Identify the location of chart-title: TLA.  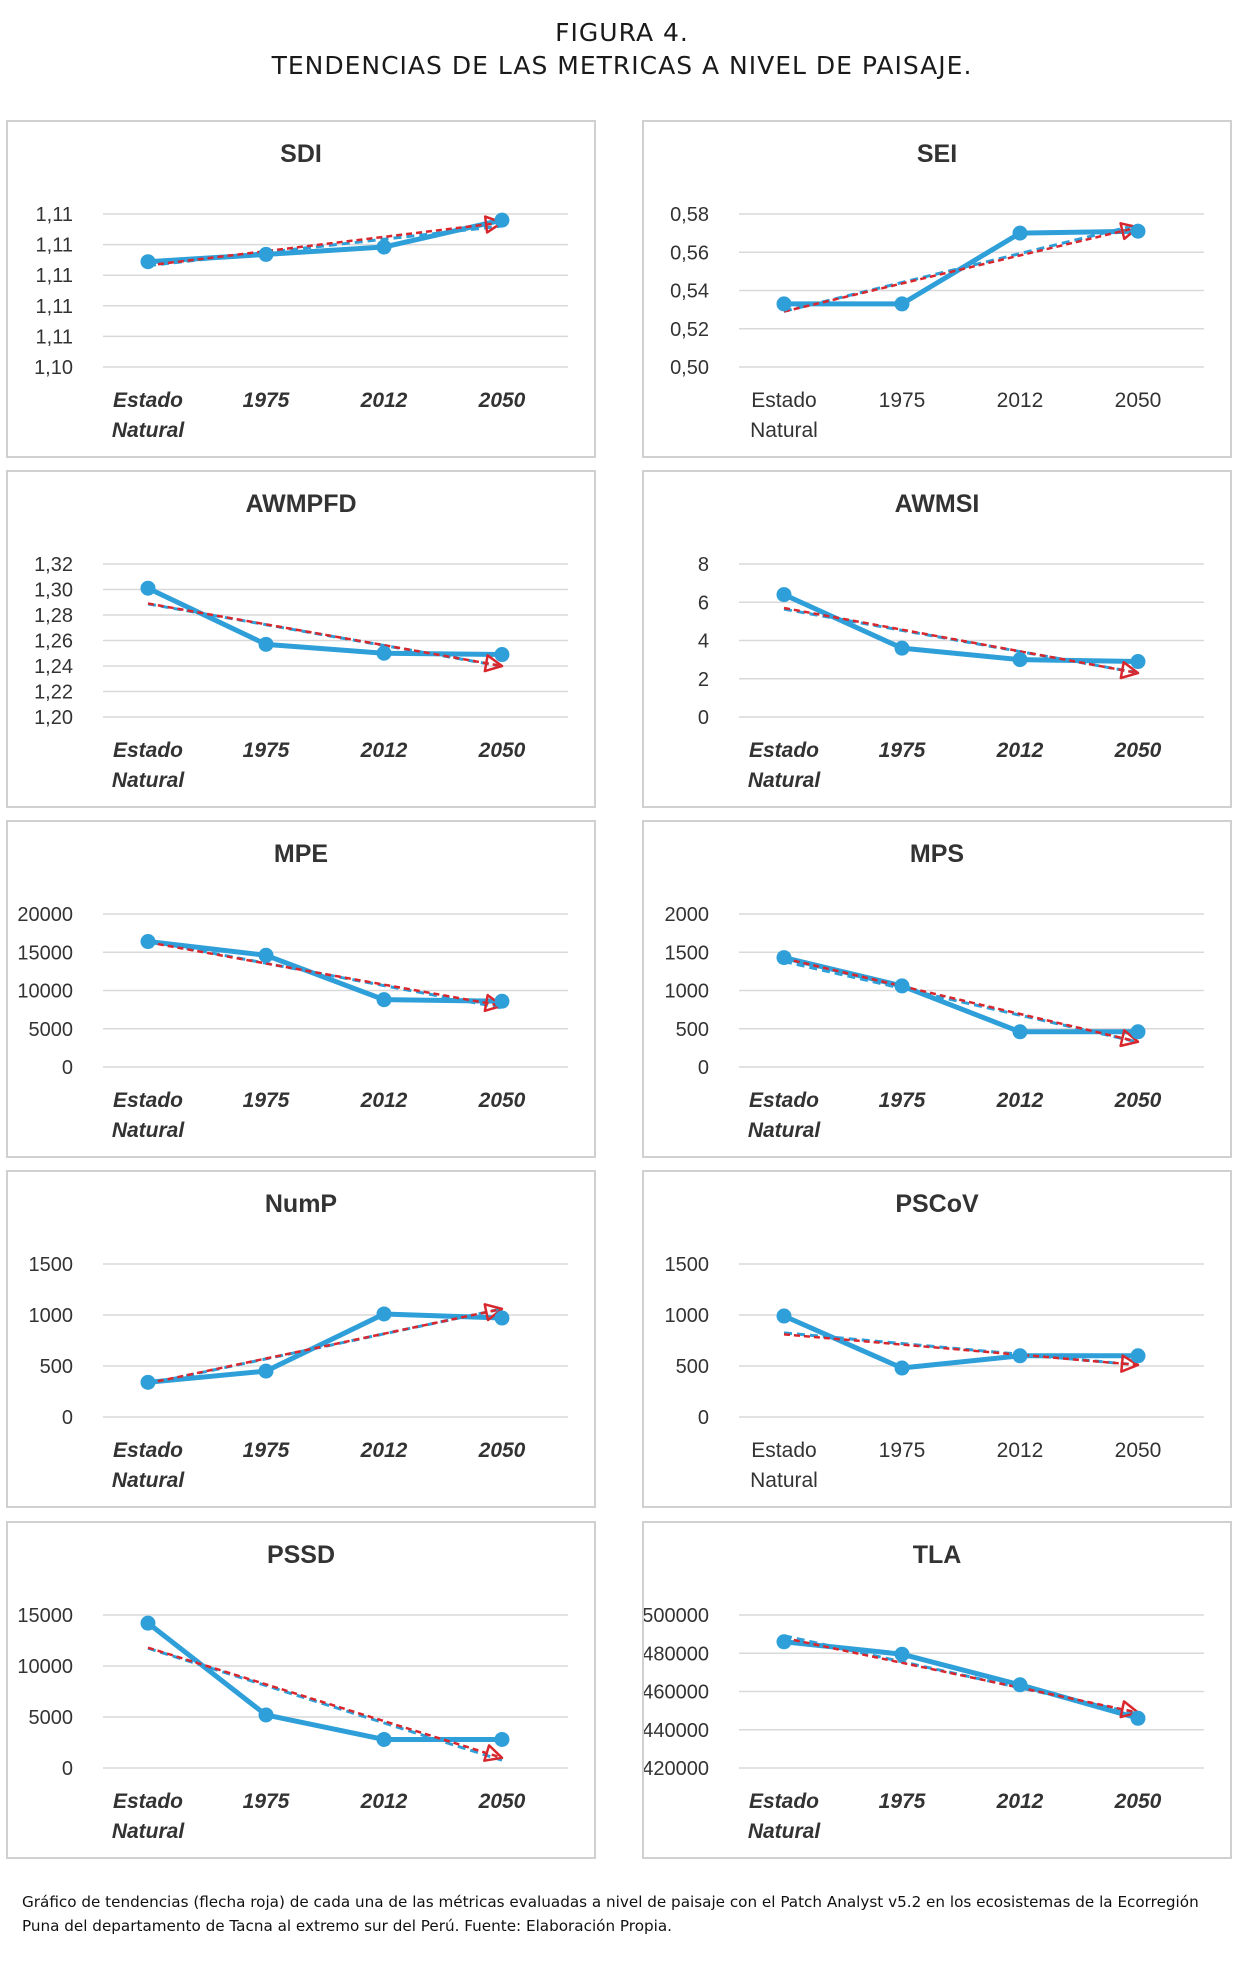
(937, 1555).